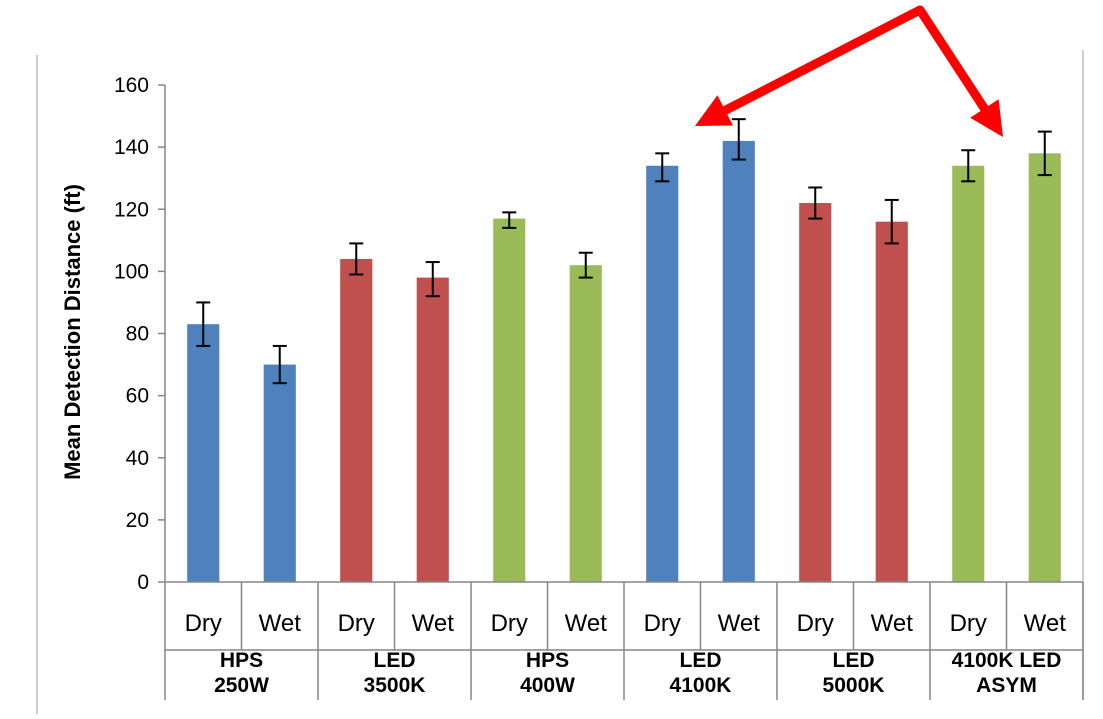 The height and width of the screenshot is (719, 1103). I want to click on y-axis: 0 20 40 60 80 100 120 140 160, so click(140, 334).